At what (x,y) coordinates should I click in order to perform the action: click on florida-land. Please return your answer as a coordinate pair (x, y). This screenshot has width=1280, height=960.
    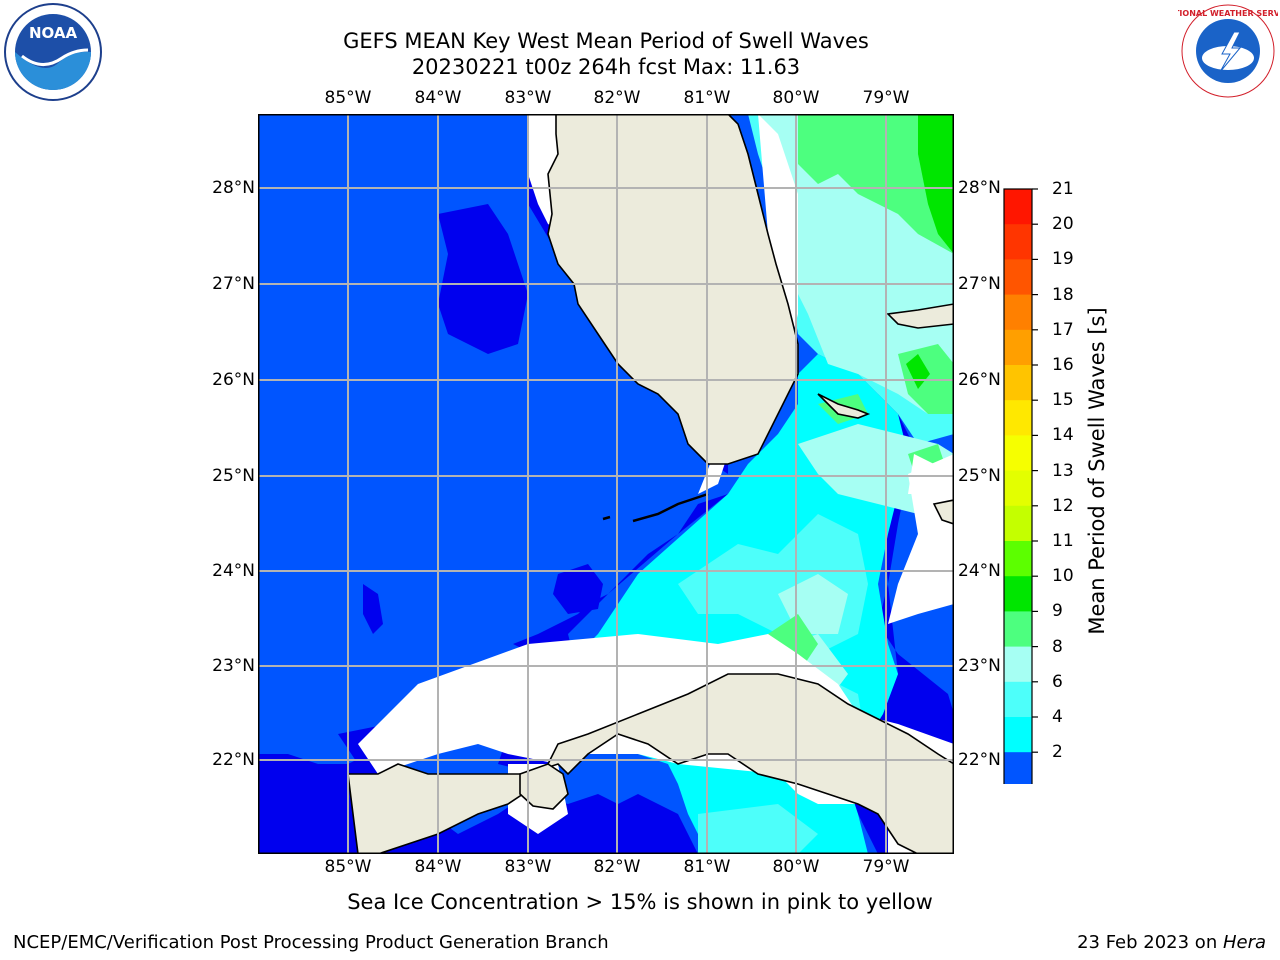
    Looking at the image, I should click on (673, 289).